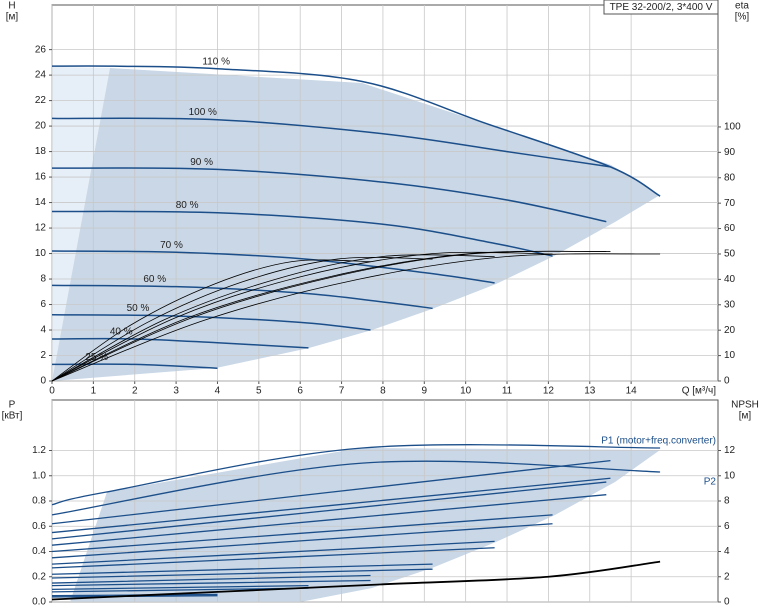 This screenshot has height=611, width=774. Describe the element at coordinates (201, 162) in the screenshot. I see `curve-label: 90 %` at that location.